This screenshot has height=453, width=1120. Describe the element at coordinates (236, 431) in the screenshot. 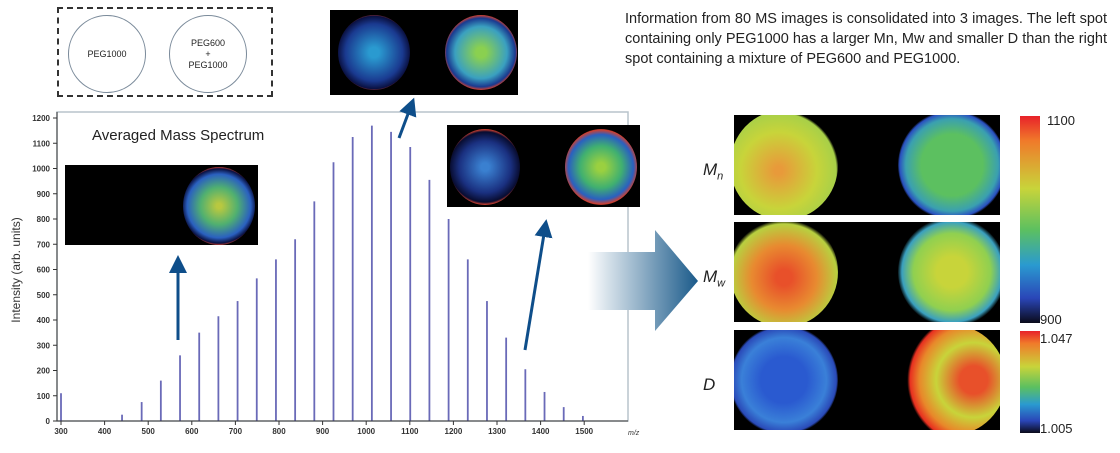

I see `x-tick-label: 700` at that location.